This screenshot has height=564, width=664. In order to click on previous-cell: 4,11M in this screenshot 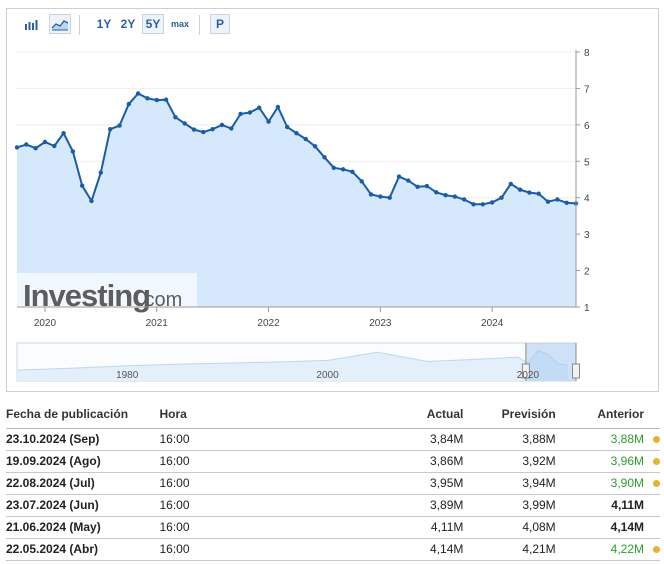, I will do `click(607, 505)`.